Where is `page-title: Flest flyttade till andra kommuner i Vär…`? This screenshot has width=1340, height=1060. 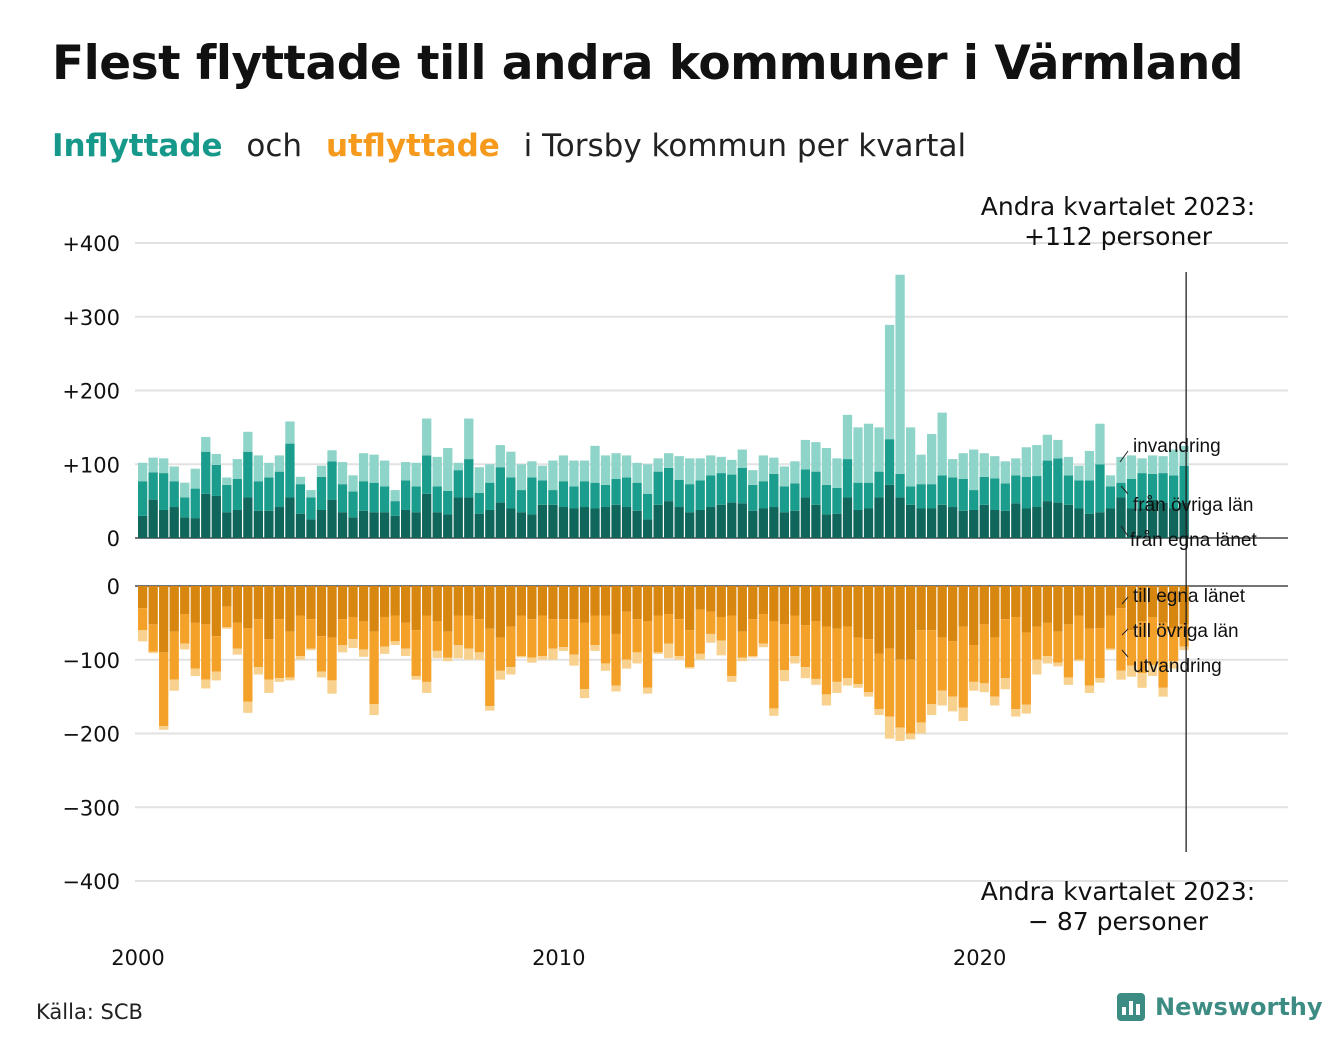
page-title: Flest flyttade till andra kommuner i Vär… is located at coordinates (648, 63).